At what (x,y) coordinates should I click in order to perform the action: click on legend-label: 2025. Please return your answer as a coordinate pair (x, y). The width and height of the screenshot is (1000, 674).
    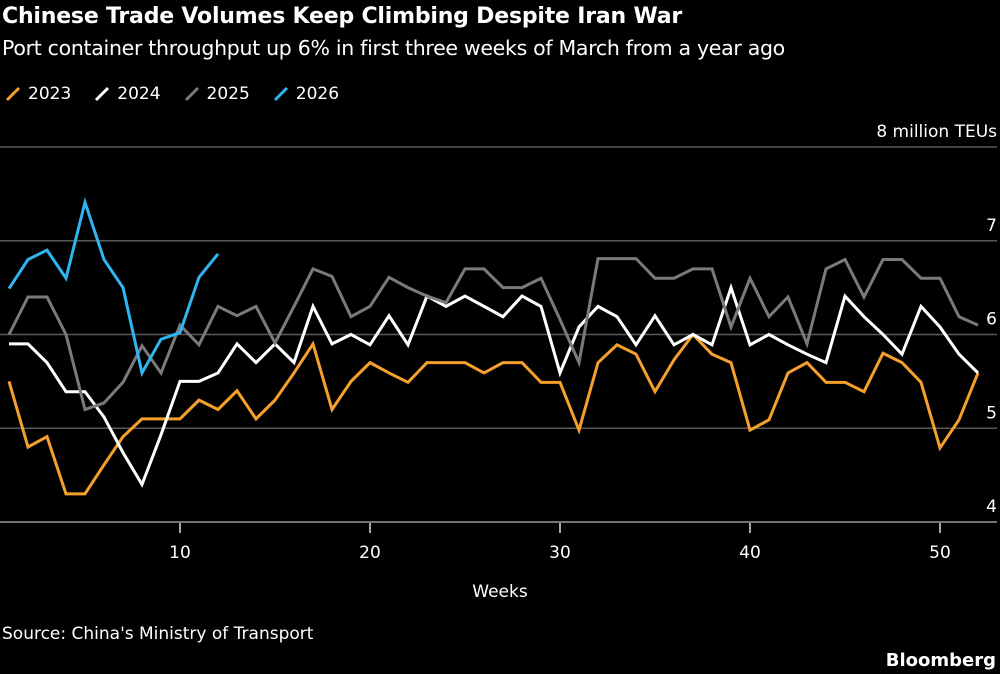
    Looking at the image, I should click on (228, 94).